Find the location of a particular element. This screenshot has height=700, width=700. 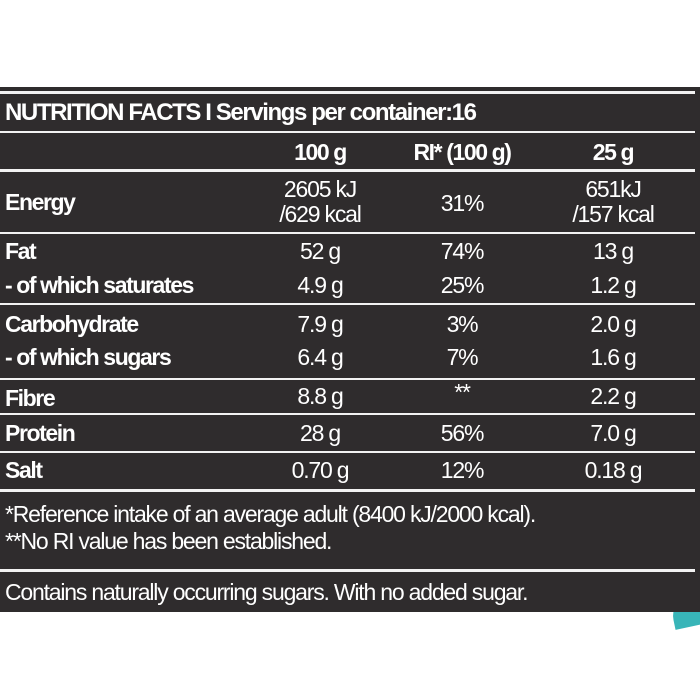

fibre-ri: ** is located at coordinates (462, 392).